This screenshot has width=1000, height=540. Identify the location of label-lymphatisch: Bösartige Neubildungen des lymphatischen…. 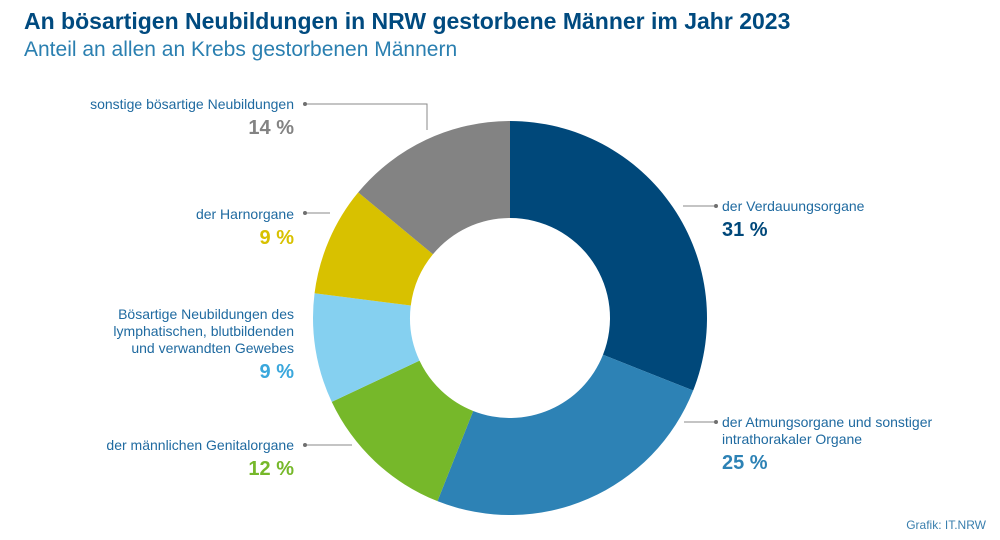
(194, 345).